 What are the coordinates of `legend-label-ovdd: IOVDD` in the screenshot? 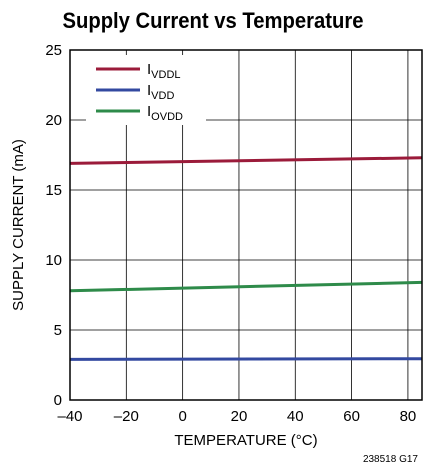 It's located at (165, 113).